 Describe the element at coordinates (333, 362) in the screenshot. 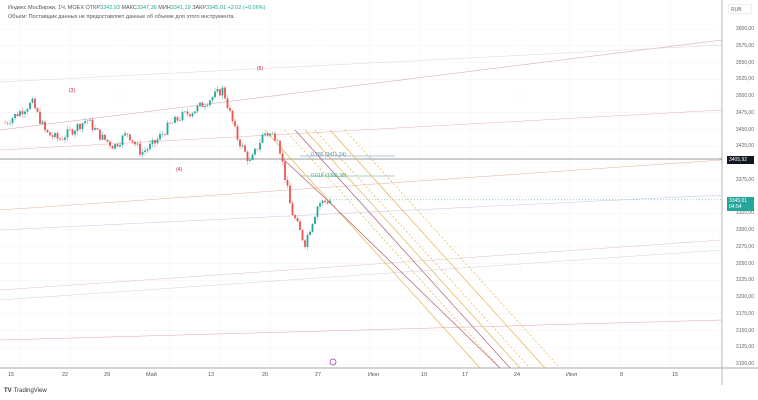

I see `event-marker-icon` at that location.